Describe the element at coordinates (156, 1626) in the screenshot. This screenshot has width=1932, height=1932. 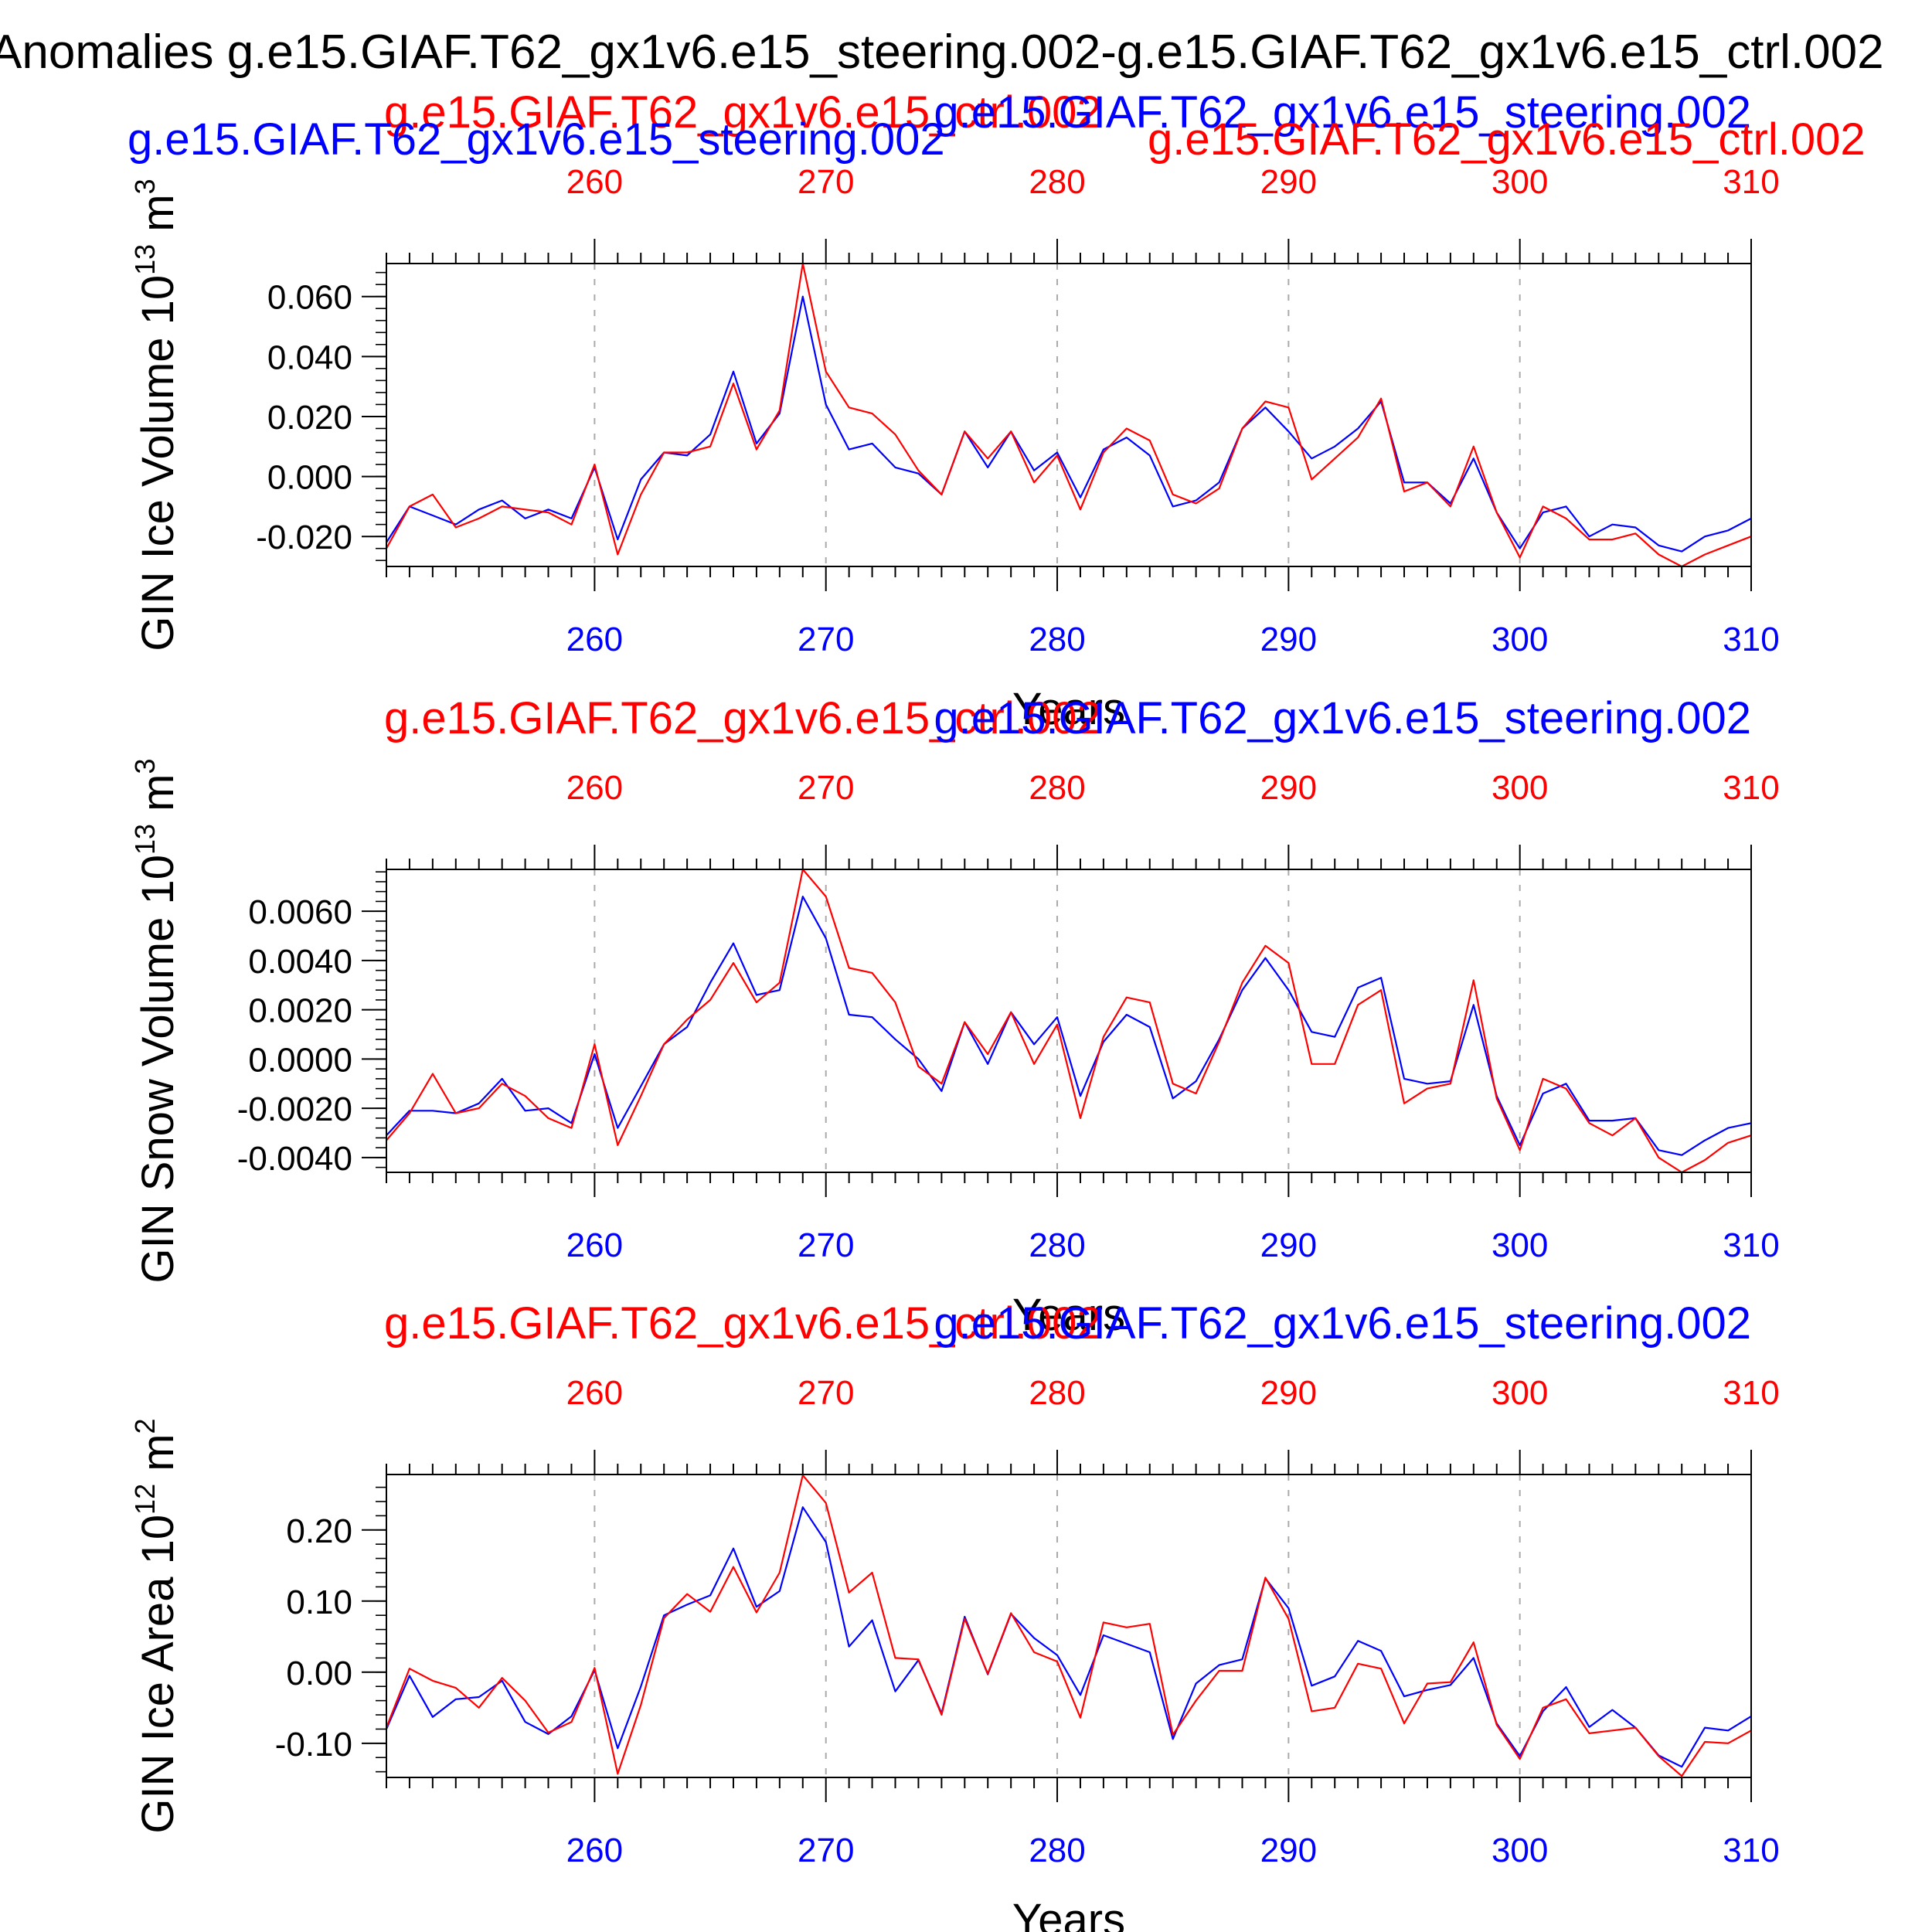
I see `y-axis-label: GIN Ice Area 1012 m2` at that location.